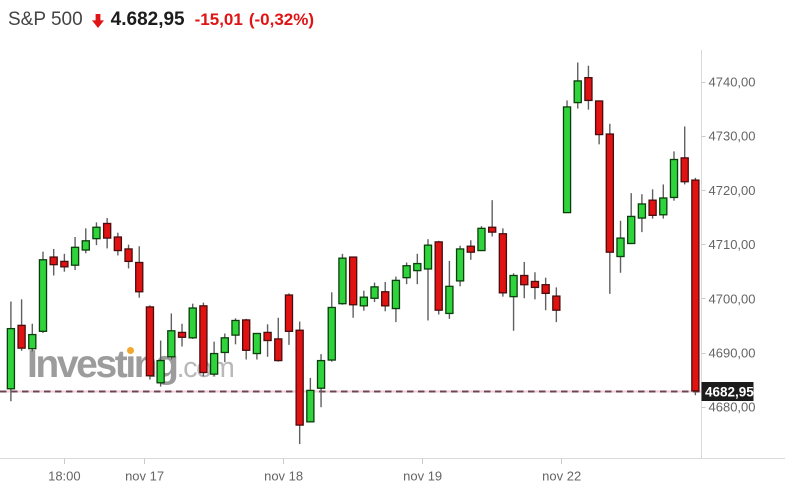  Describe the element at coordinates (732, 190) in the screenshot. I see `price-axis-label: 4720,00` at that location.